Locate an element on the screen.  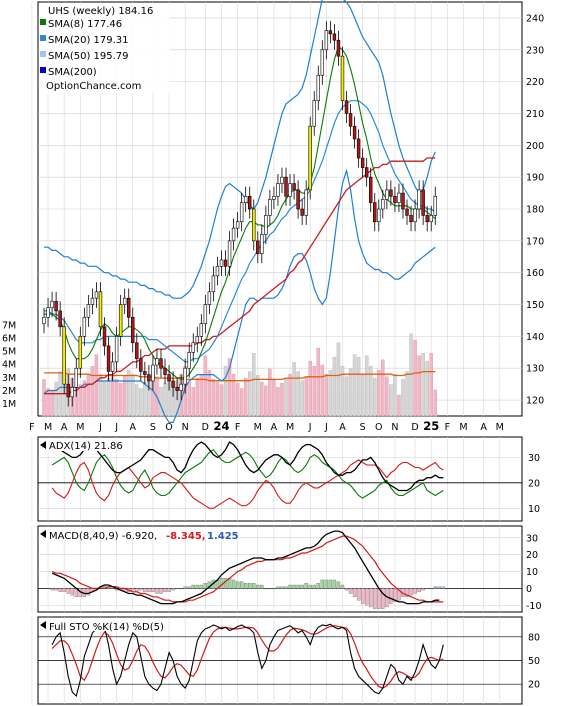
volume-tick-label: 3M is located at coordinates (9, 378).